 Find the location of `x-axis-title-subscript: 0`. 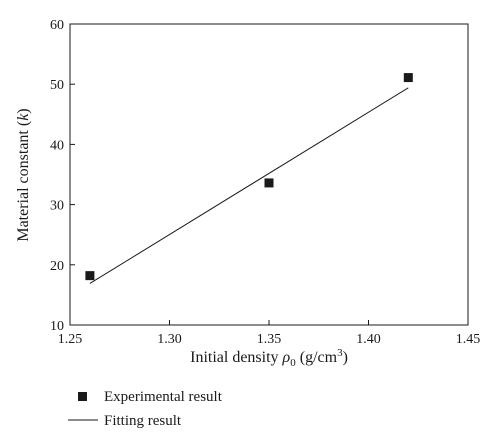

x-axis-title-subscript: 0 is located at coordinates (293, 363).